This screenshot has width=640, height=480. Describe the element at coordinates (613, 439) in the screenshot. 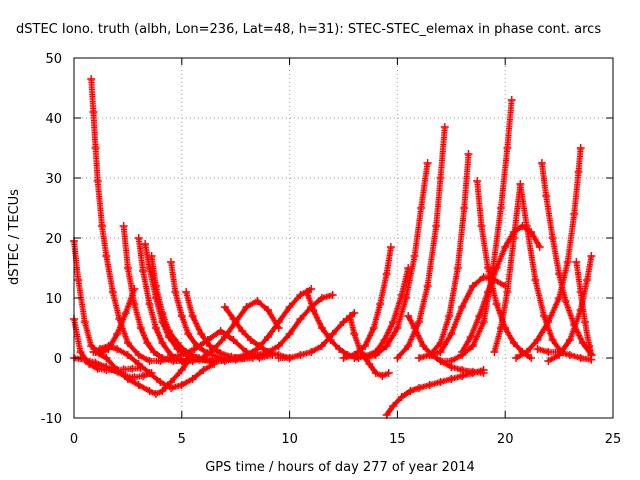

I see `x-tick-label: 25` at that location.